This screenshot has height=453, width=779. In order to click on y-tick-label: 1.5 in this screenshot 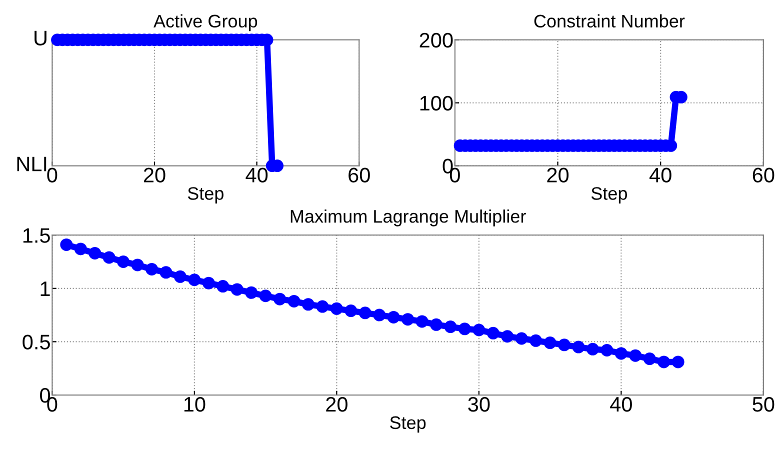, I will do `click(36, 235)`.